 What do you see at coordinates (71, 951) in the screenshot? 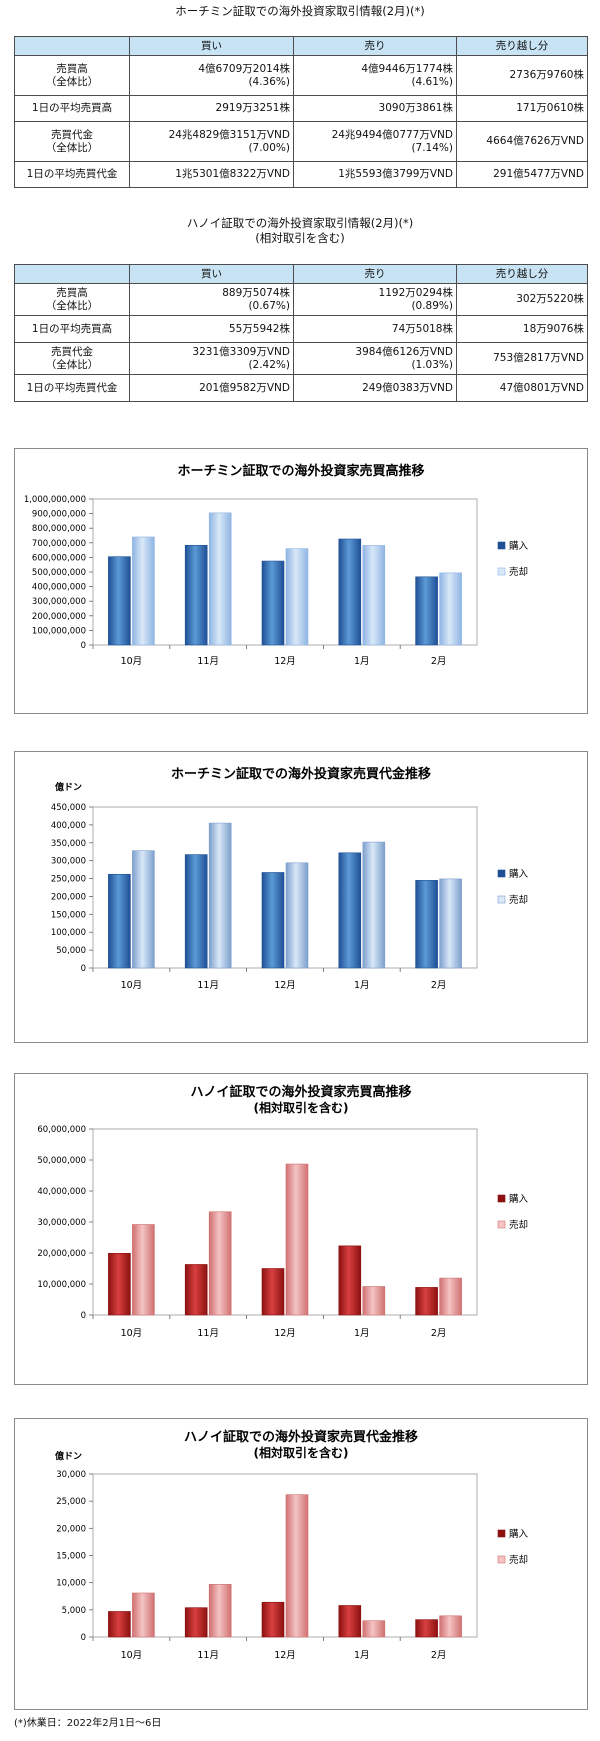
I see `y-tick-label: 50,000` at bounding box center [71, 951].